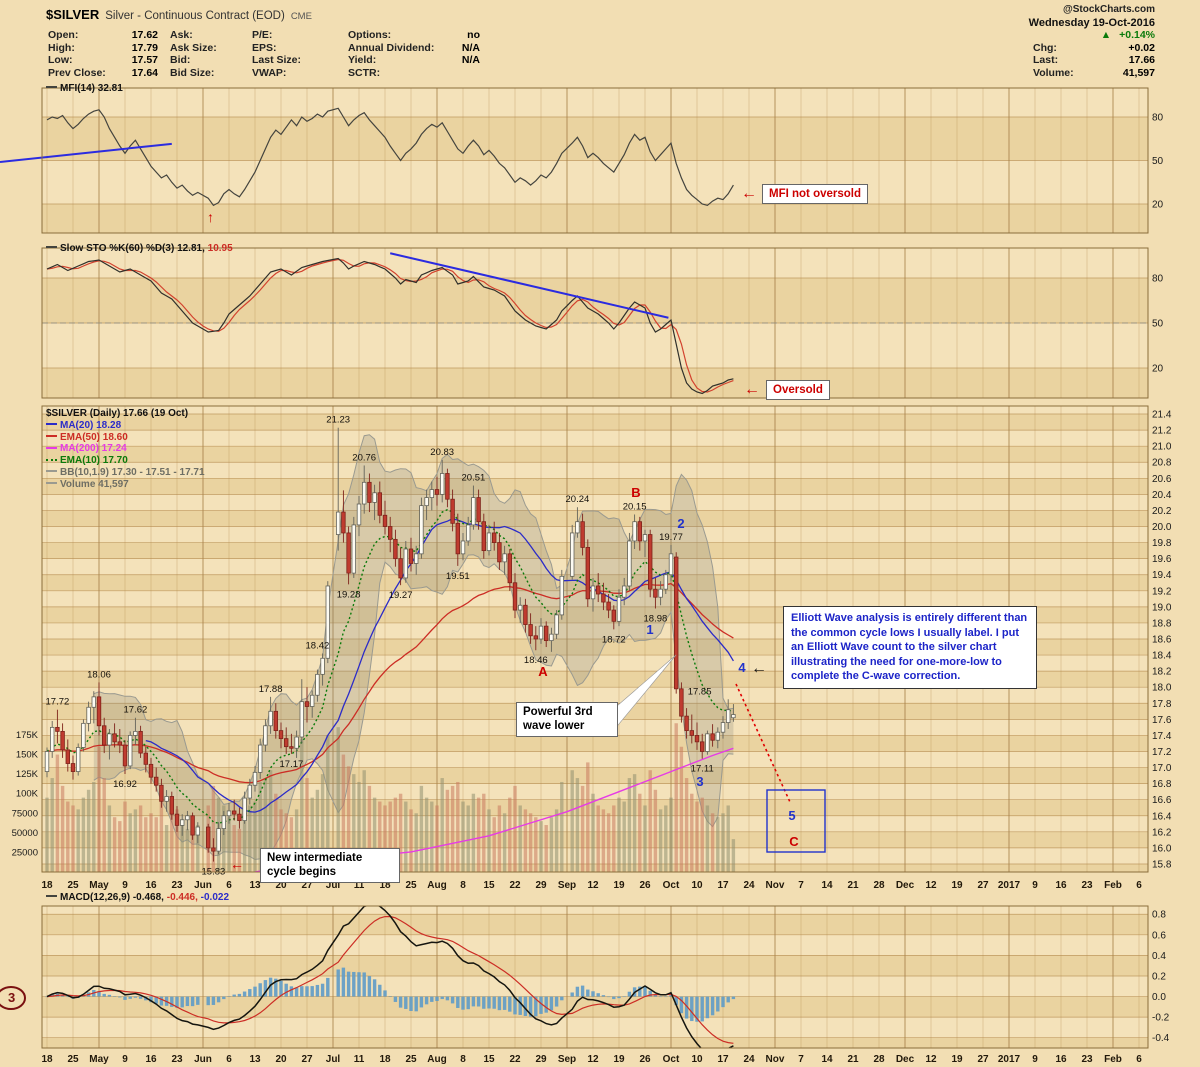  I want to click on svg-text: 19.27, so click(401, 595).